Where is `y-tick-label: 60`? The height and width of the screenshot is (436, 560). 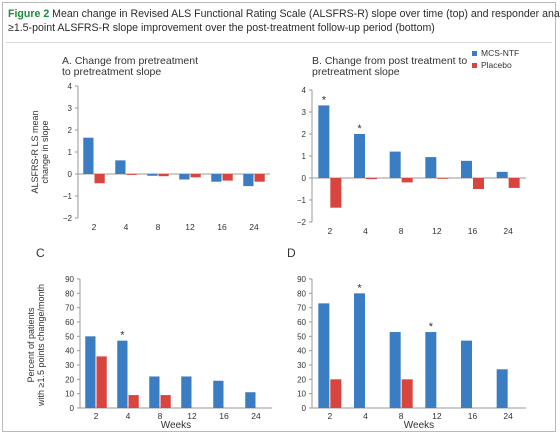
y-tick-label: 60 is located at coordinates (69, 322).